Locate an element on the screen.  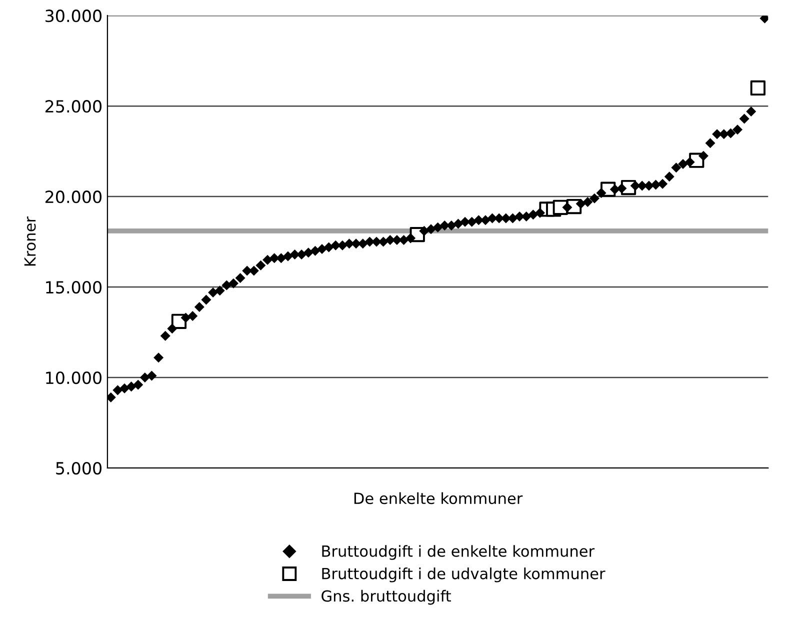
y-tick-label: 30.000 is located at coordinates (74, 16).